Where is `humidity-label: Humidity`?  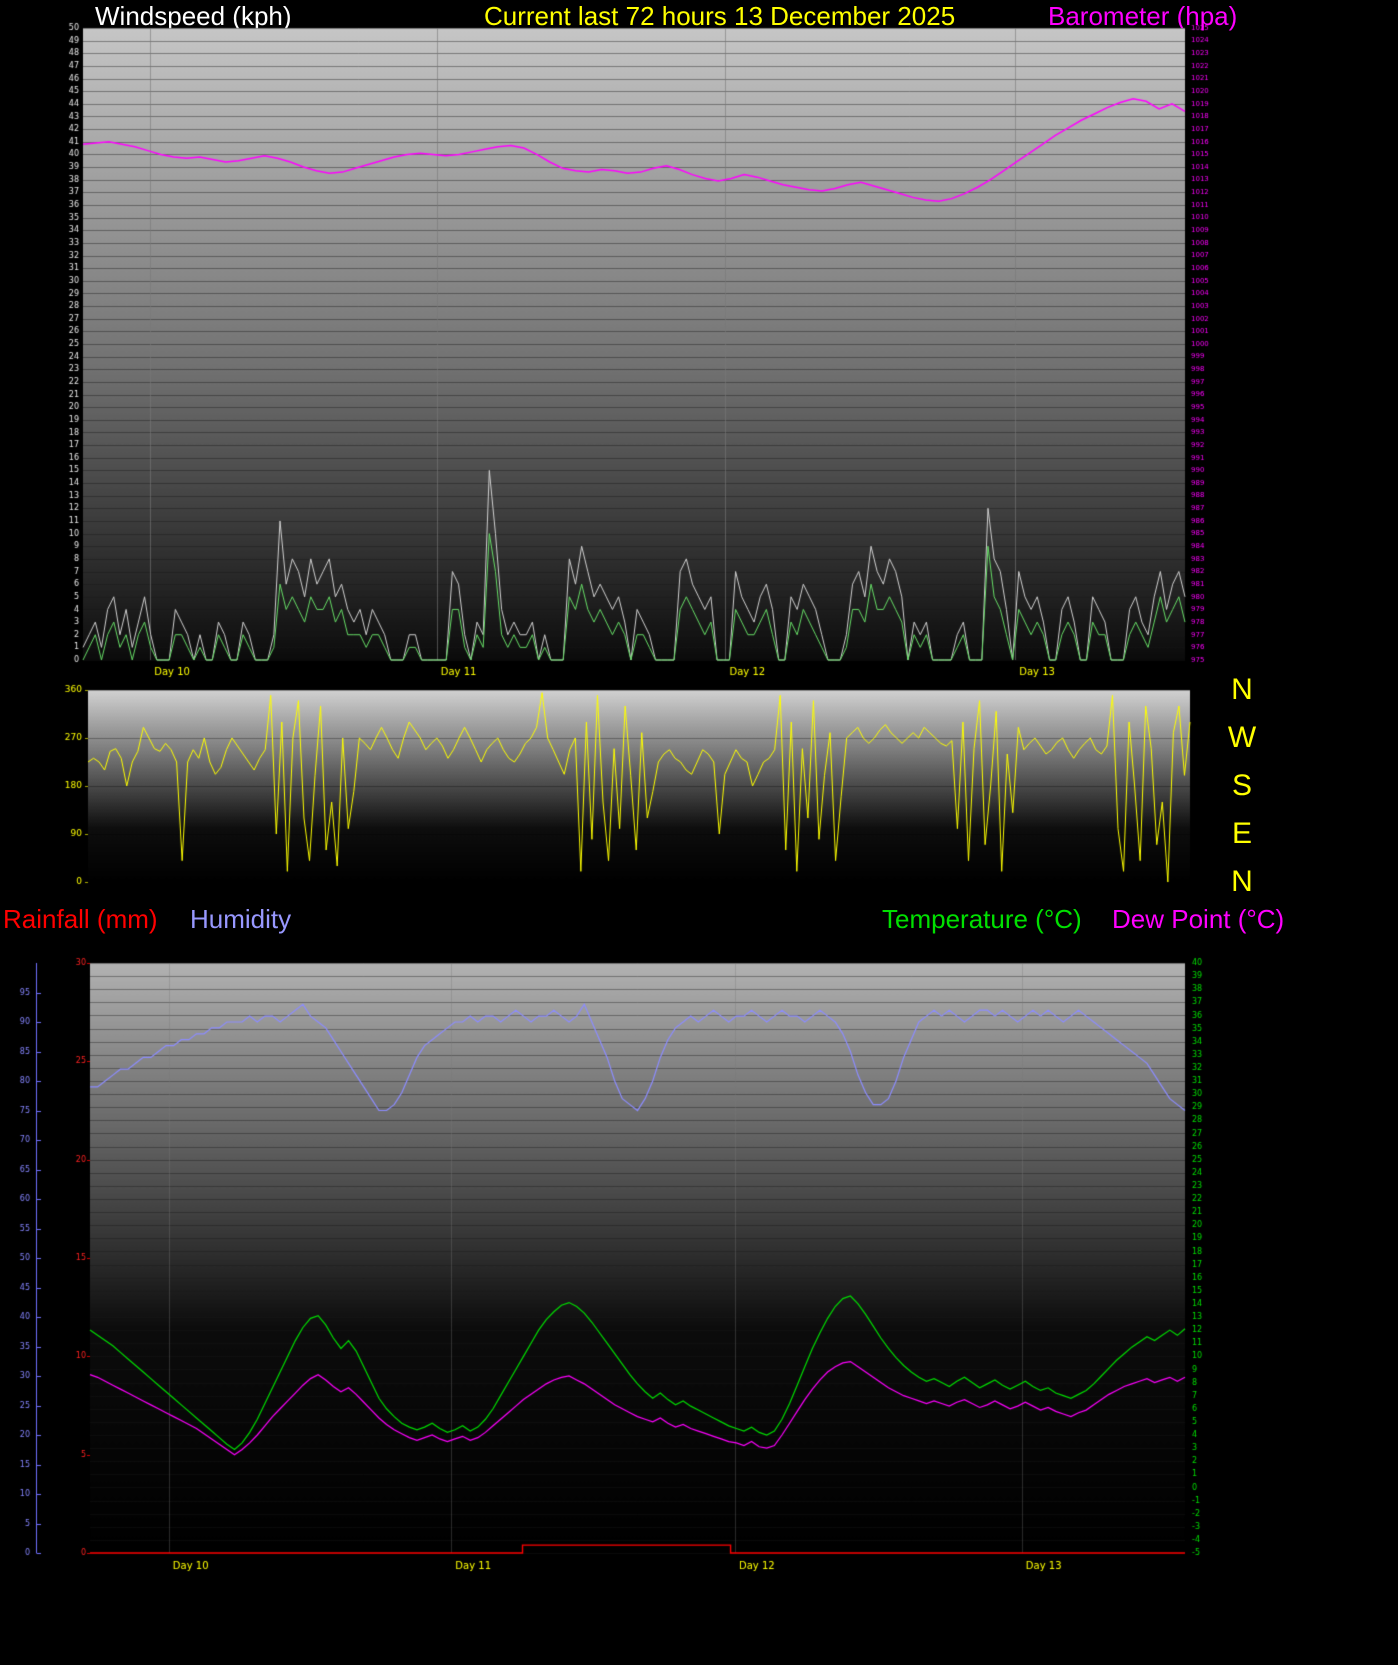 humidity-label: Humidity is located at coordinates (241, 919).